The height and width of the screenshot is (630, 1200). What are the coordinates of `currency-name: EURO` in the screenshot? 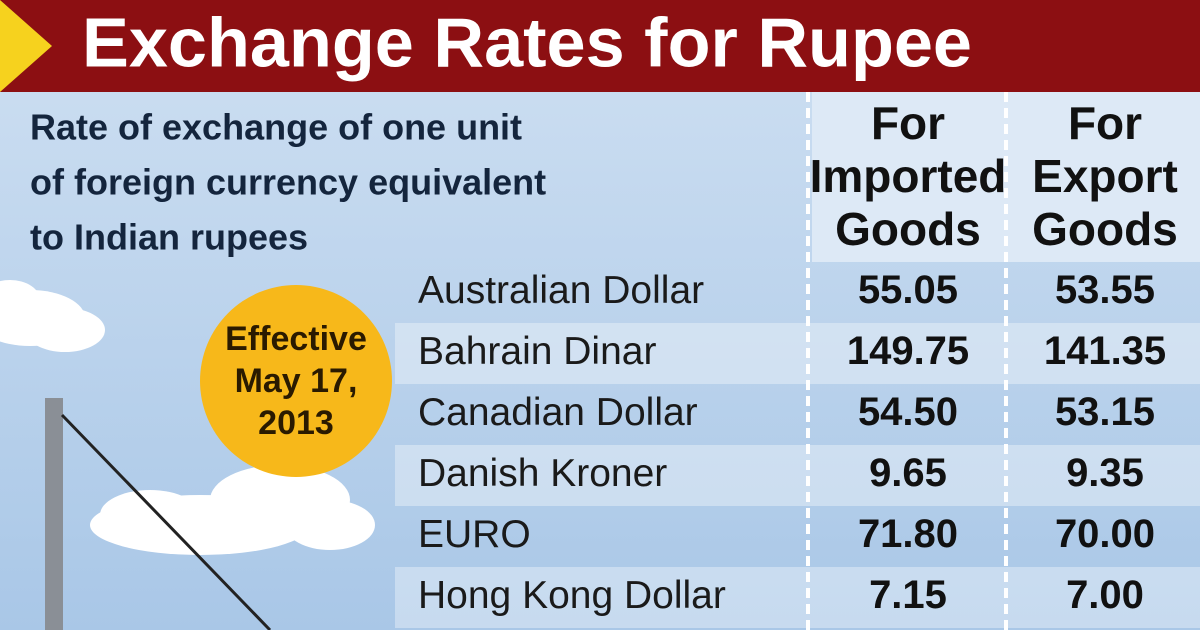 It's located at (474, 534).